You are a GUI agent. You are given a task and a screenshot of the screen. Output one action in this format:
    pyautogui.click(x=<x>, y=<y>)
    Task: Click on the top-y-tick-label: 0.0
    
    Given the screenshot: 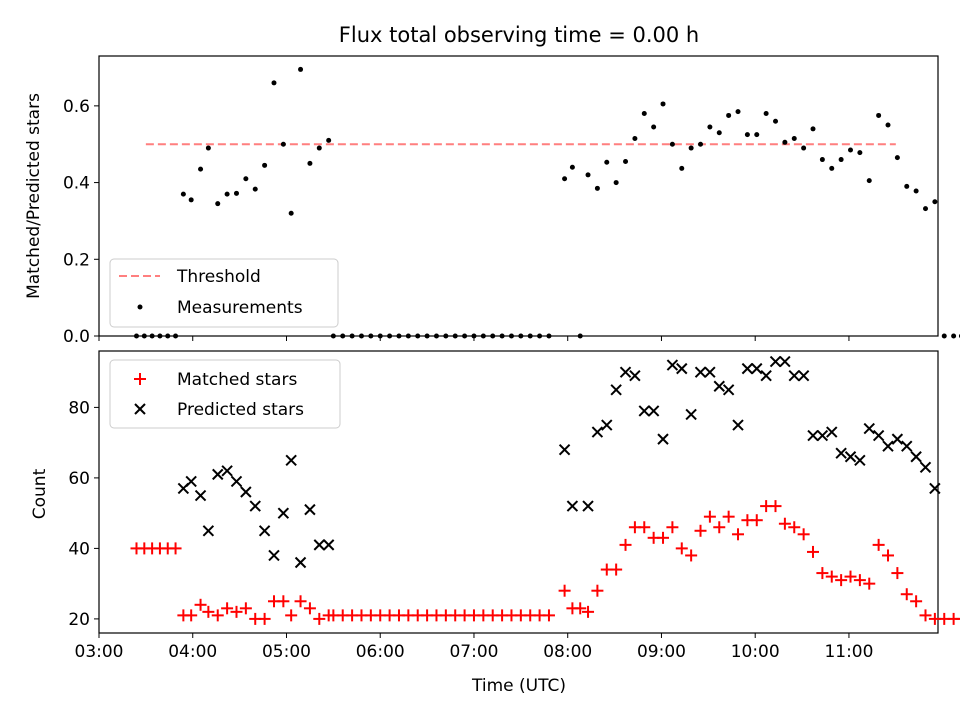 What is the action you would take?
    pyautogui.click(x=76, y=337)
    